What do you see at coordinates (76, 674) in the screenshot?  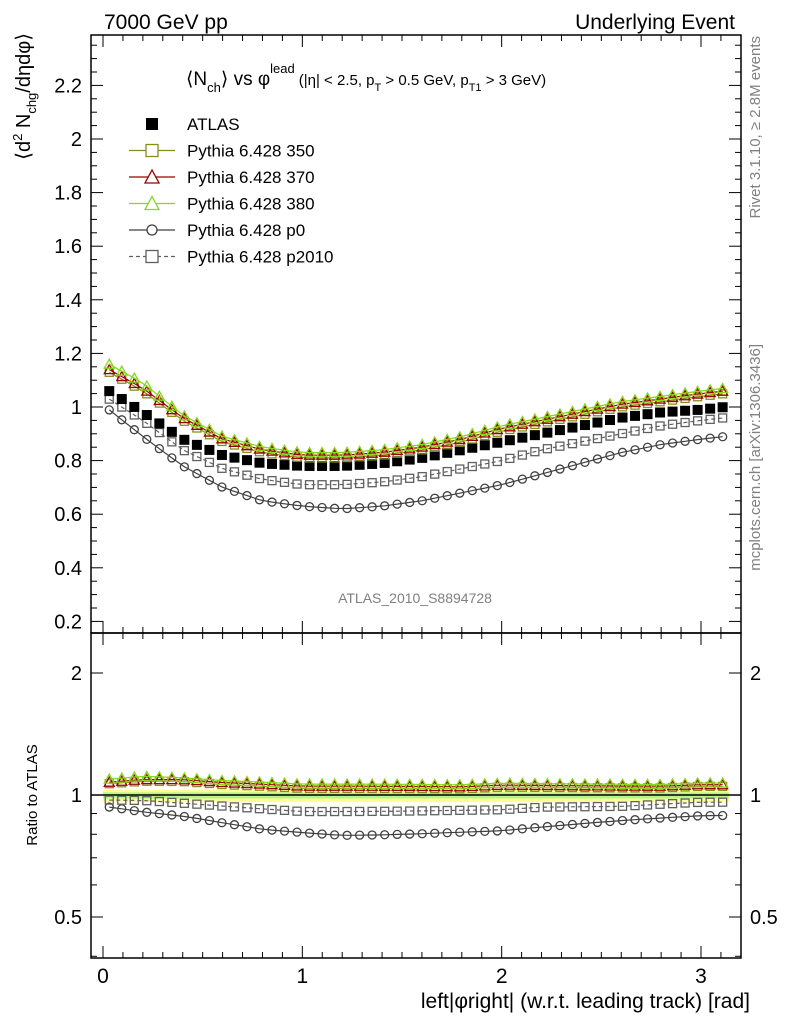 I see `ratio-tick-label: 2` at bounding box center [76, 674].